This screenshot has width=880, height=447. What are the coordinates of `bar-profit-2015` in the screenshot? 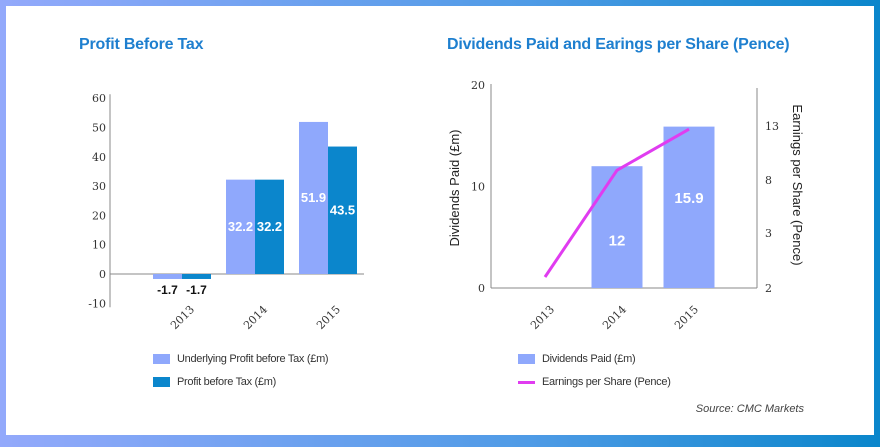 It's located at (342, 210).